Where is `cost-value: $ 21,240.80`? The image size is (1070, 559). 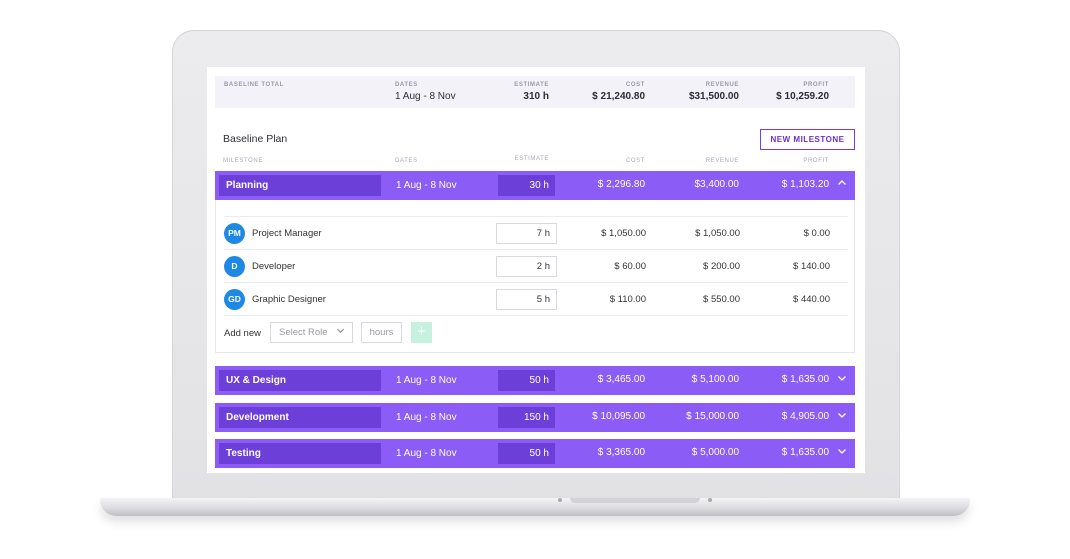
cost-value: $ 21,240.80 is located at coordinates (618, 96).